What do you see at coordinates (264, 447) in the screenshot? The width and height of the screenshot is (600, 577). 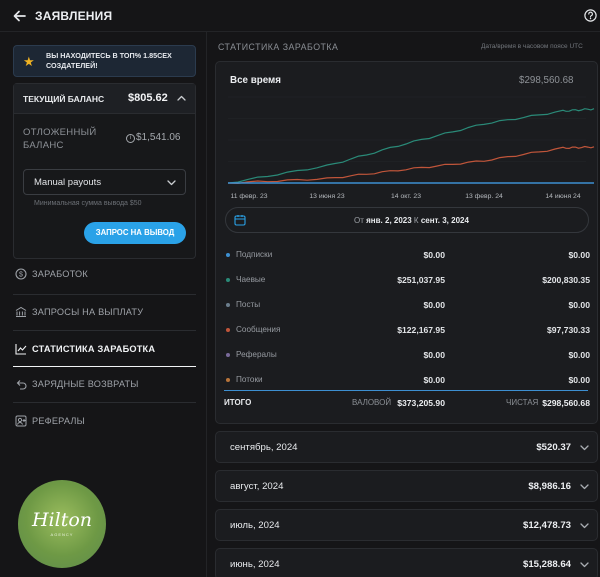 I see `month-name: сентябрь, 2024` at bounding box center [264, 447].